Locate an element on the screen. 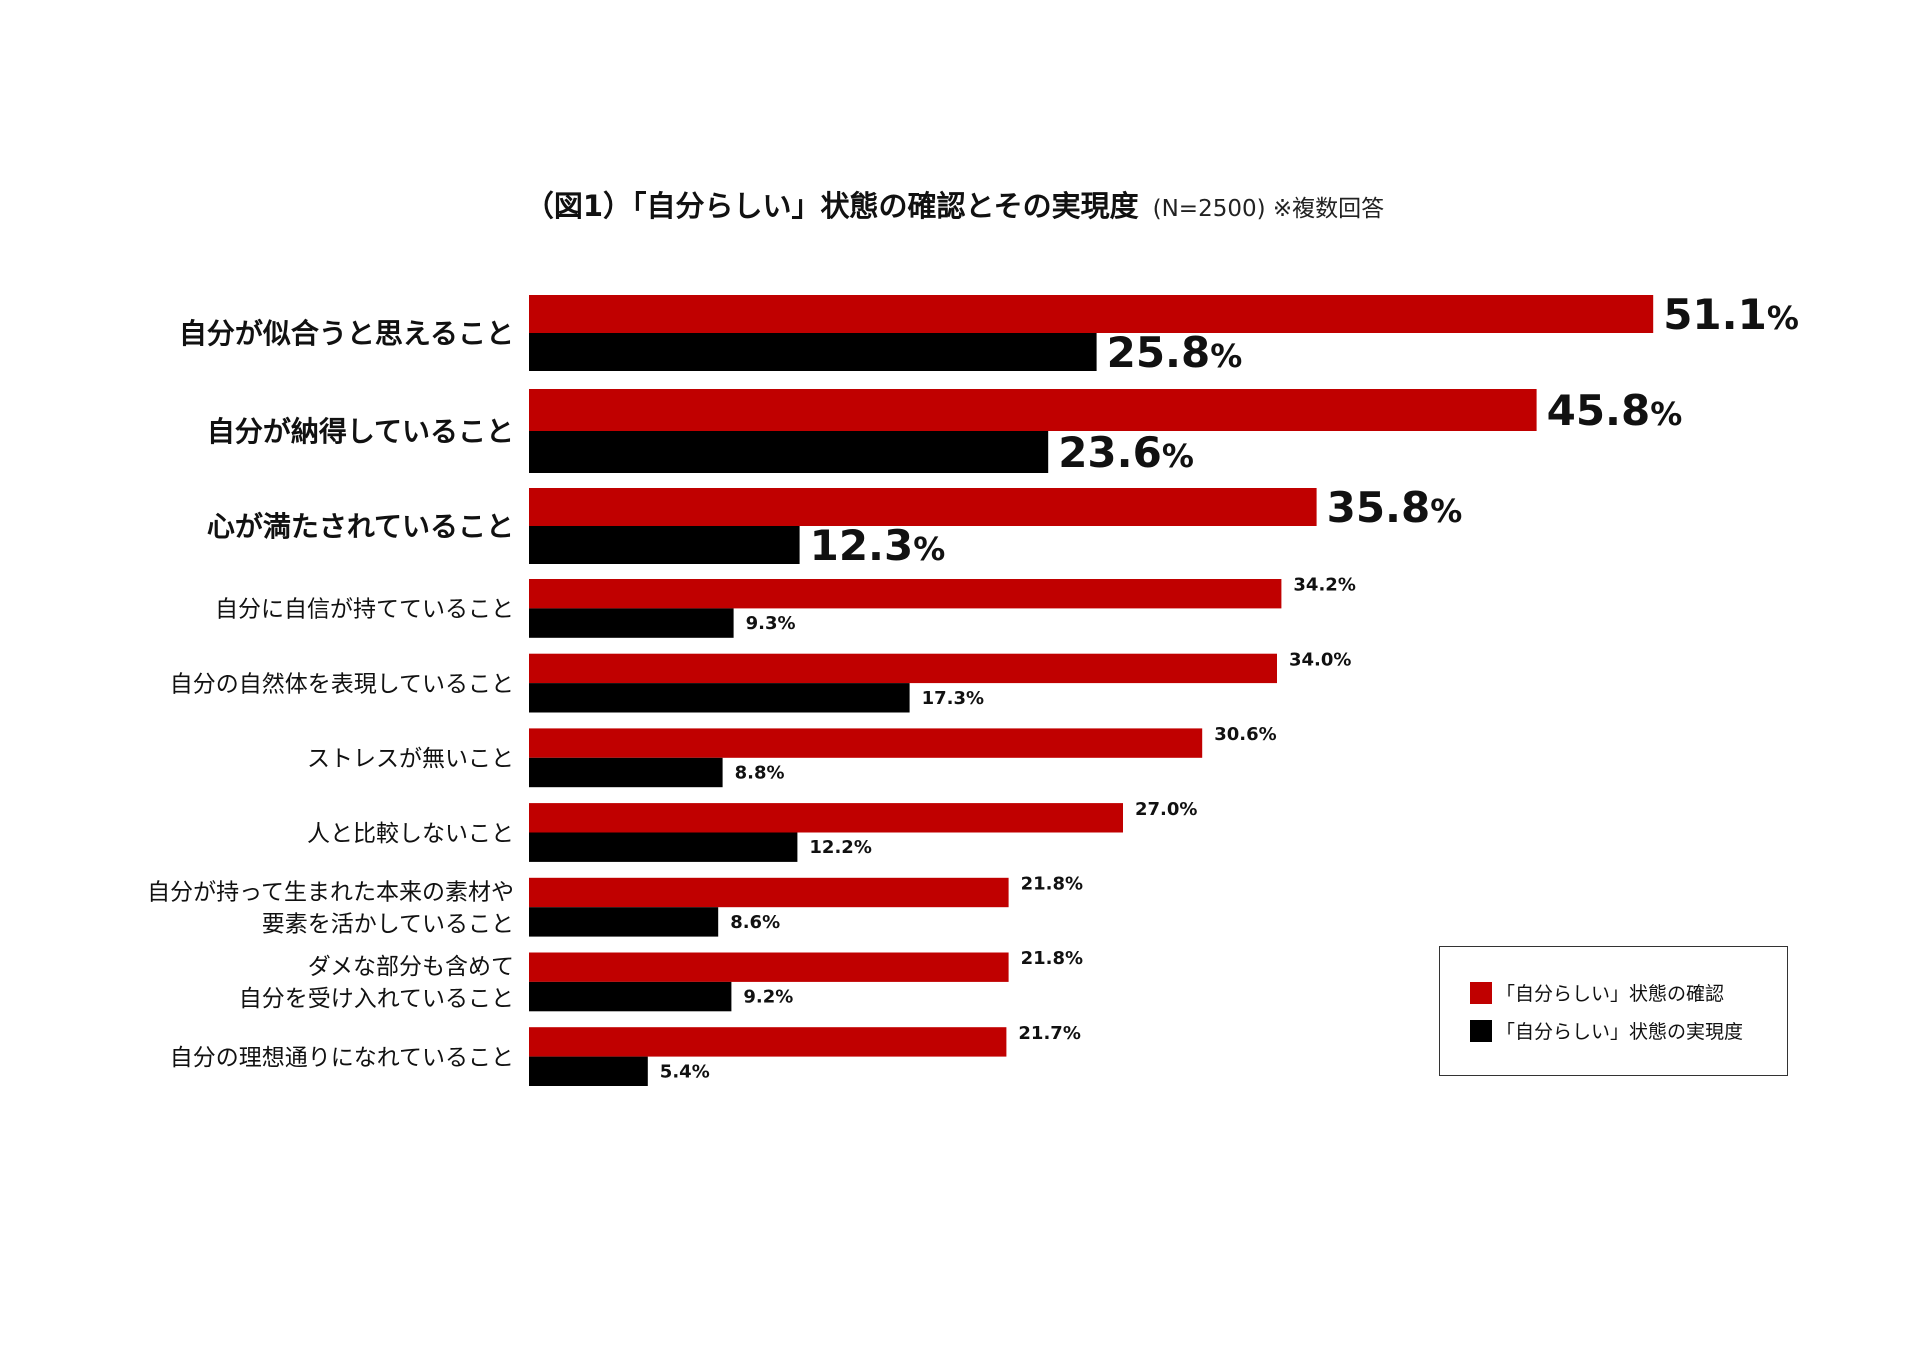 This screenshot has height=1350, width=1909. legend-item-confirm: 「自分らしい」状態の確認 is located at coordinates (1597, 992).